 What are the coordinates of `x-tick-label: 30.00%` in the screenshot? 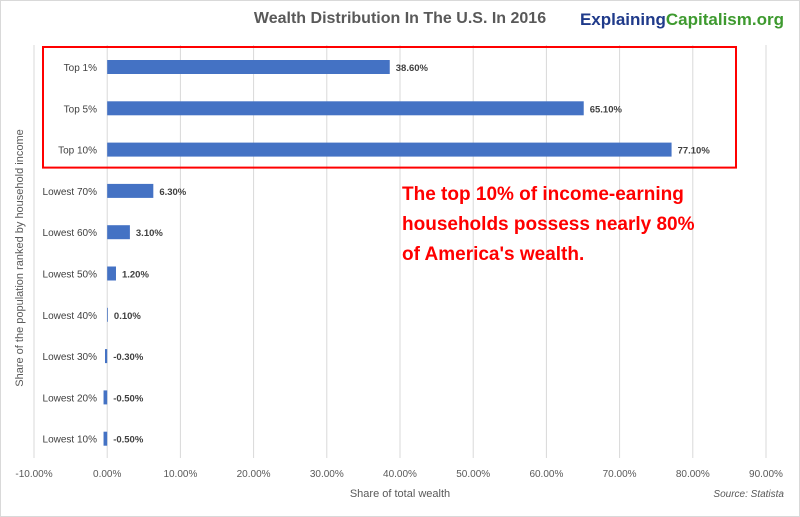 It's located at (327, 474).